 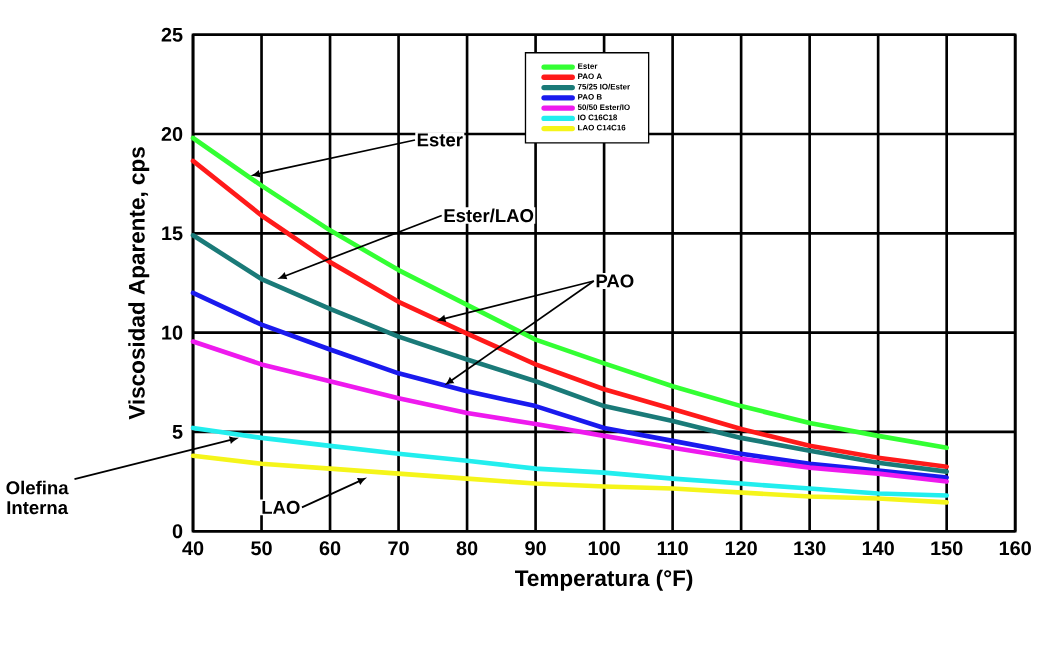 What do you see at coordinates (330, 548) in the screenshot?
I see `x-tick-label: 60` at bounding box center [330, 548].